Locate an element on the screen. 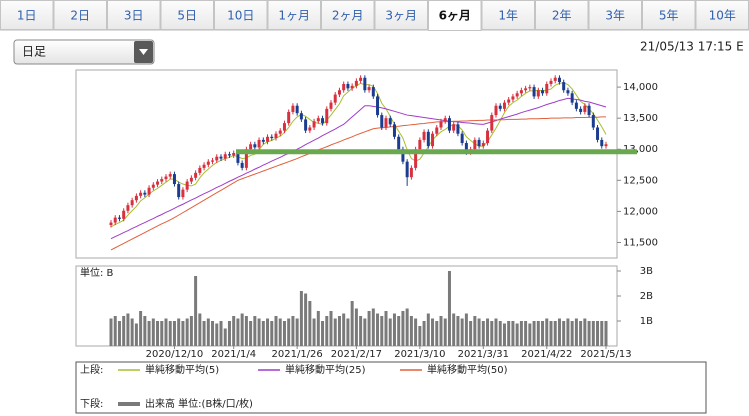  tab-label: 3日 is located at coordinates (134, 16).